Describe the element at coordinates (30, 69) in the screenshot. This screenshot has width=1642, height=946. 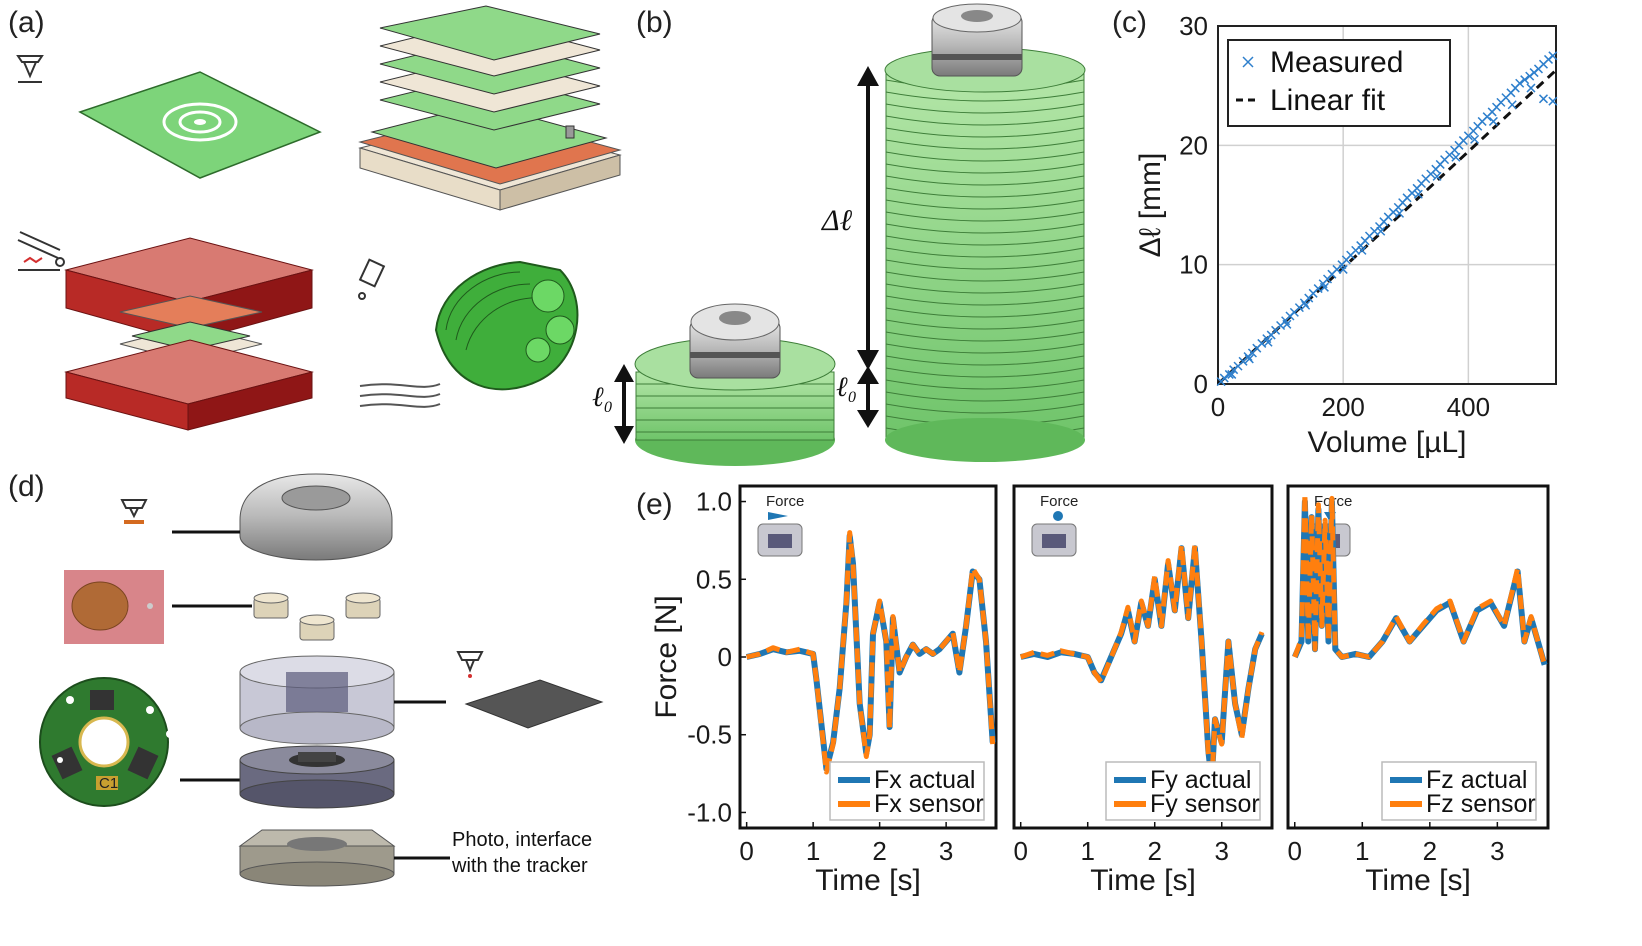
I see `printer-3d-icon` at that location.